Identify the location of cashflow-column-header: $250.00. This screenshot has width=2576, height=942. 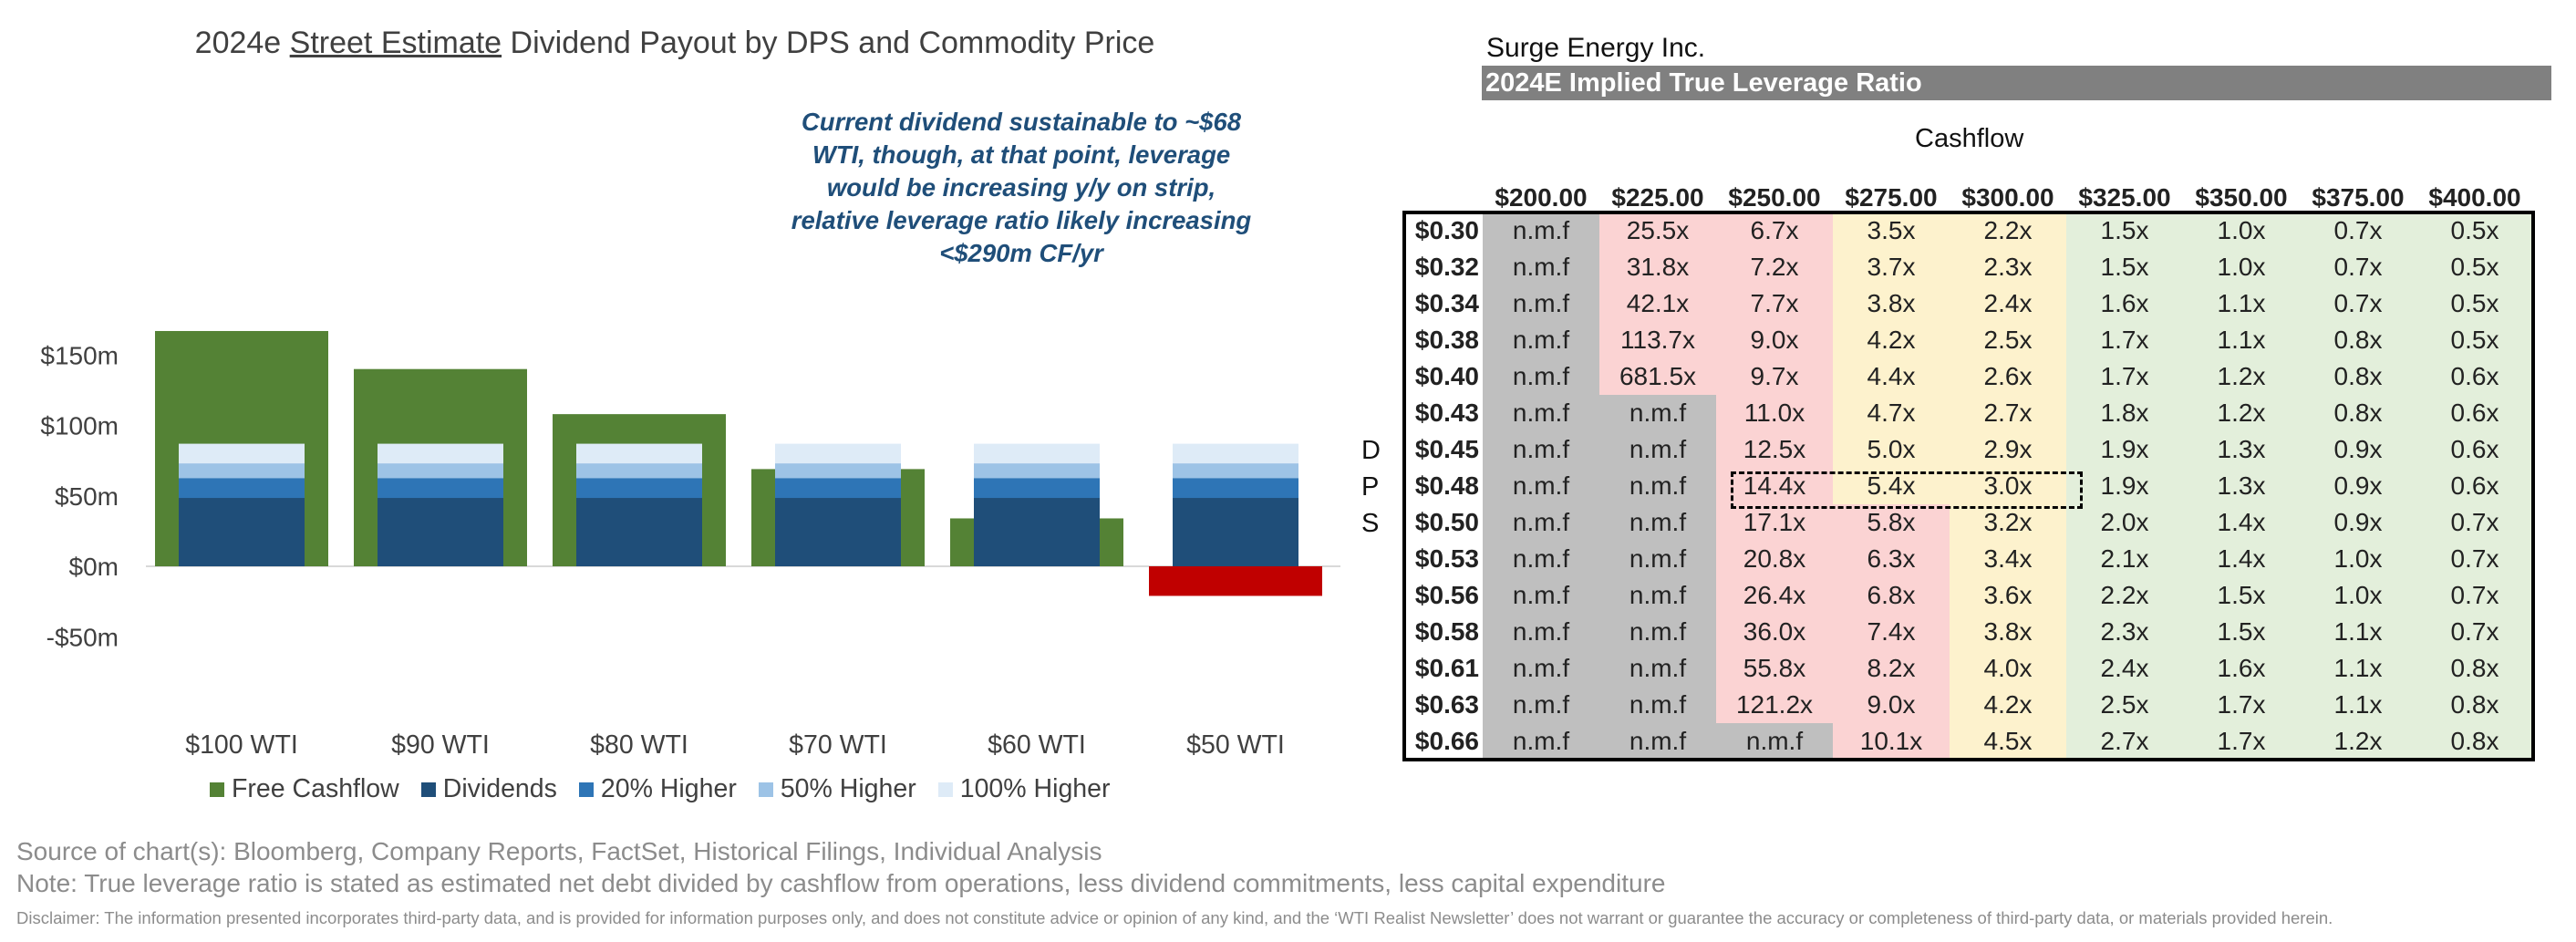
(1774, 197).